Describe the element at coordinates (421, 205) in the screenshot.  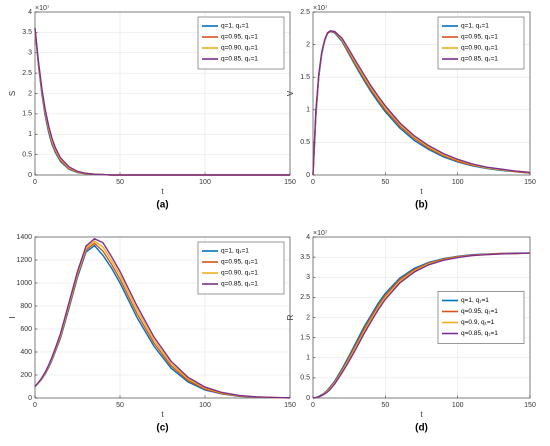
I see `caption: (b)` at that location.